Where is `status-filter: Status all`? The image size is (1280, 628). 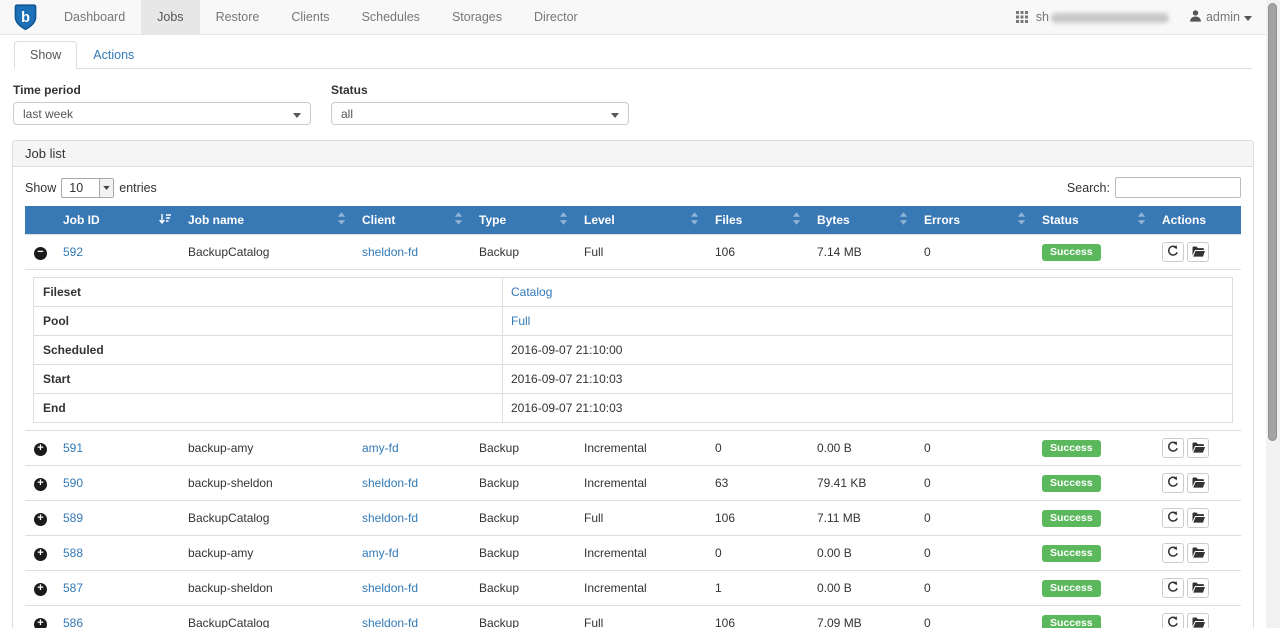
status-filter: Status all is located at coordinates (480, 104).